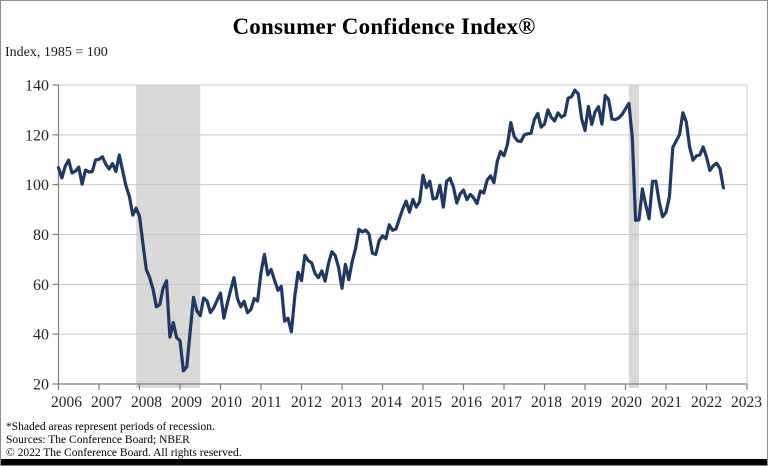 The width and height of the screenshot is (768, 466). What do you see at coordinates (266, 402) in the screenshot?
I see `x-axis-label: 2011` at bounding box center [266, 402].